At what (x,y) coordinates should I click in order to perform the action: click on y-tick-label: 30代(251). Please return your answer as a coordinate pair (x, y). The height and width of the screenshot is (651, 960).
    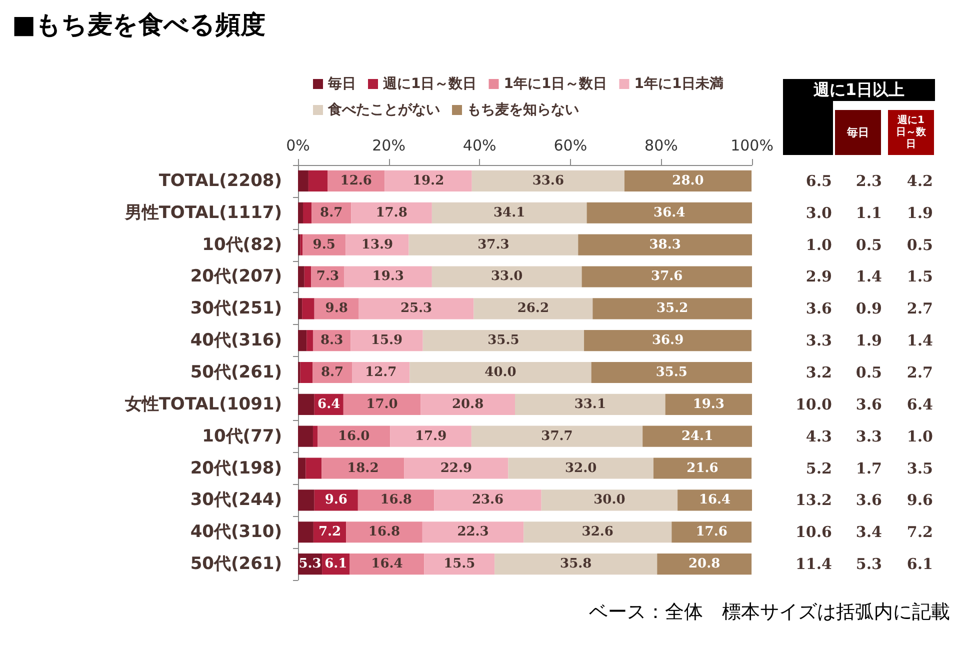
    Looking at the image, I should click on (236, 308).